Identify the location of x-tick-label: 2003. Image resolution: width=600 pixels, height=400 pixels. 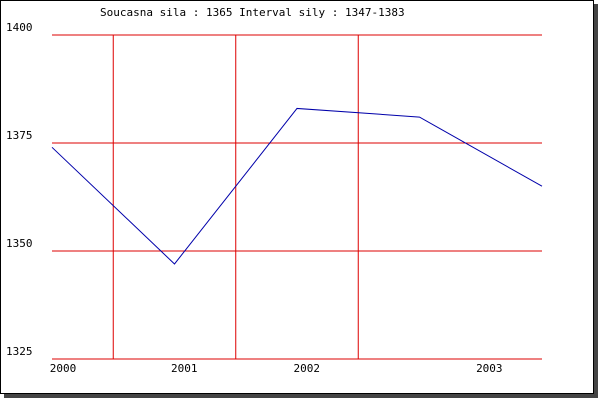
(489, 368).